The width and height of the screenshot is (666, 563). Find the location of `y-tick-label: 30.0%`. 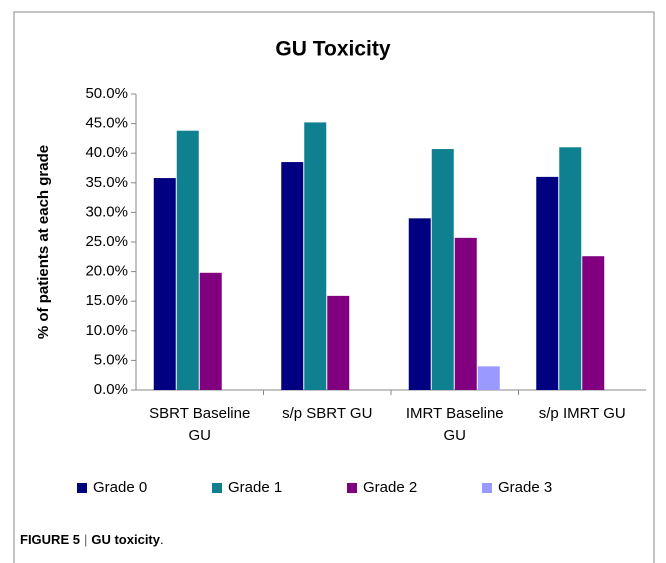

y-tick-label: 30.0% is located at coordinates (106, 211).